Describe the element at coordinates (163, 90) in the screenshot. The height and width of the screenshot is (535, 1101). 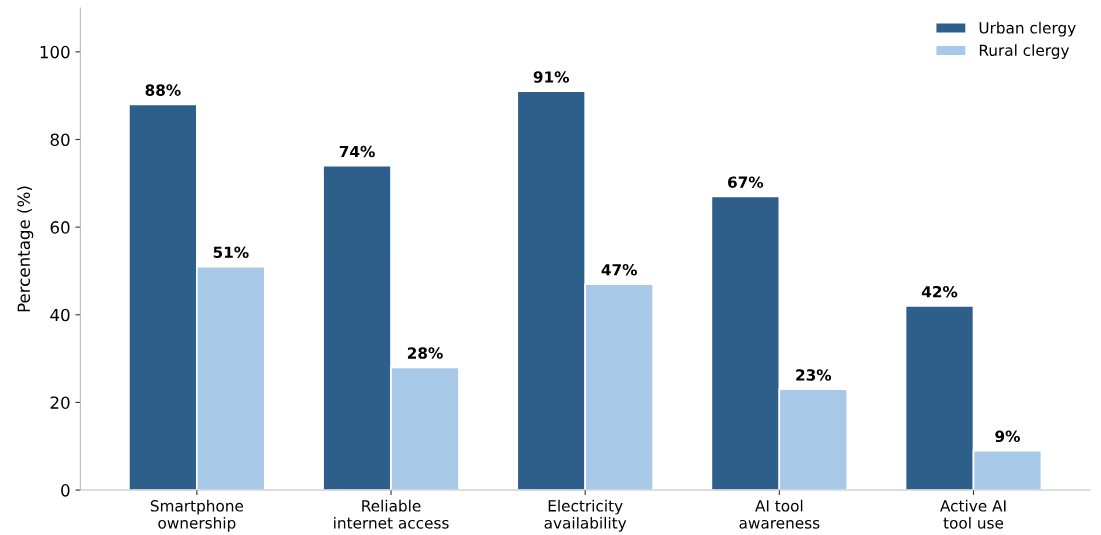
I see `data-label: 88%` at that location.